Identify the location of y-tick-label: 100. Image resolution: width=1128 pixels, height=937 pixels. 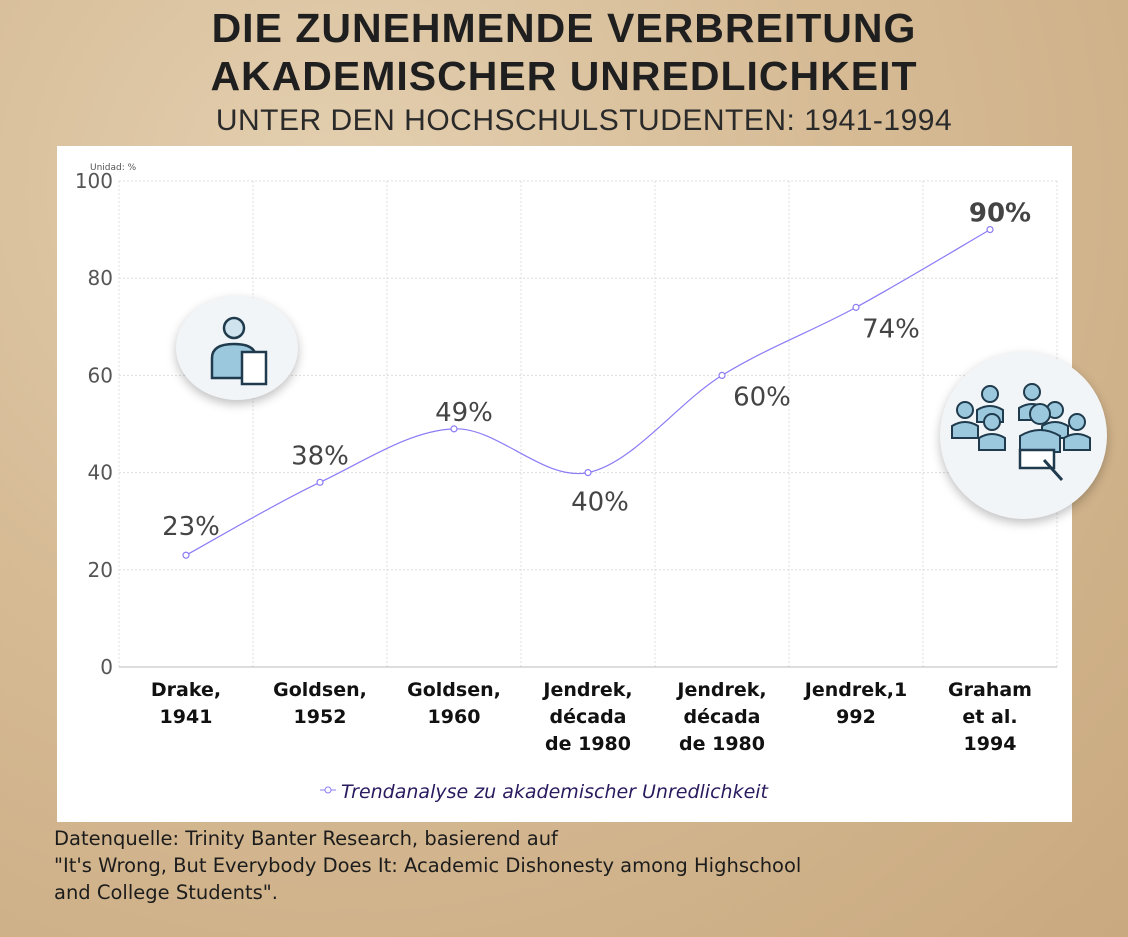
(94, 181).